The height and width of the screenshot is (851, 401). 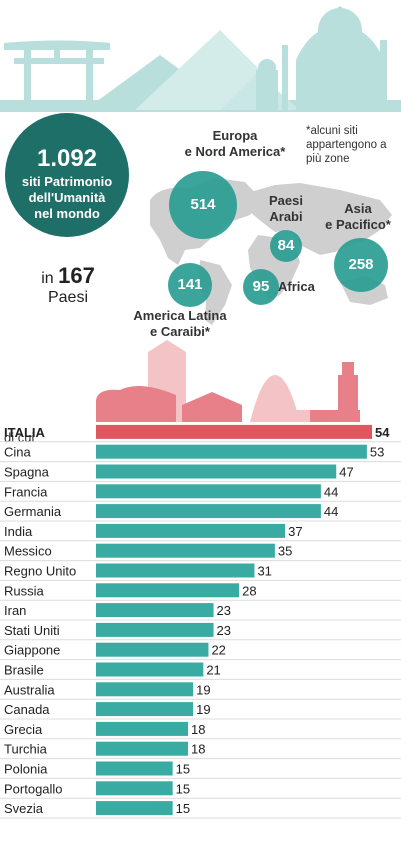 I want to click on arab-label-line1: Paesi, so click(x=286, y=200).